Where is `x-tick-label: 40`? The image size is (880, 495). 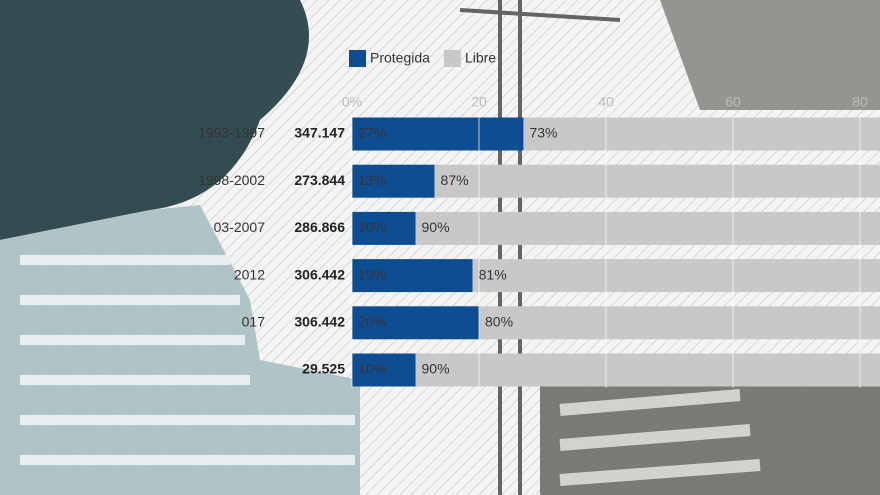 x-tick-label: 40 is located at coordinates (606, 102).